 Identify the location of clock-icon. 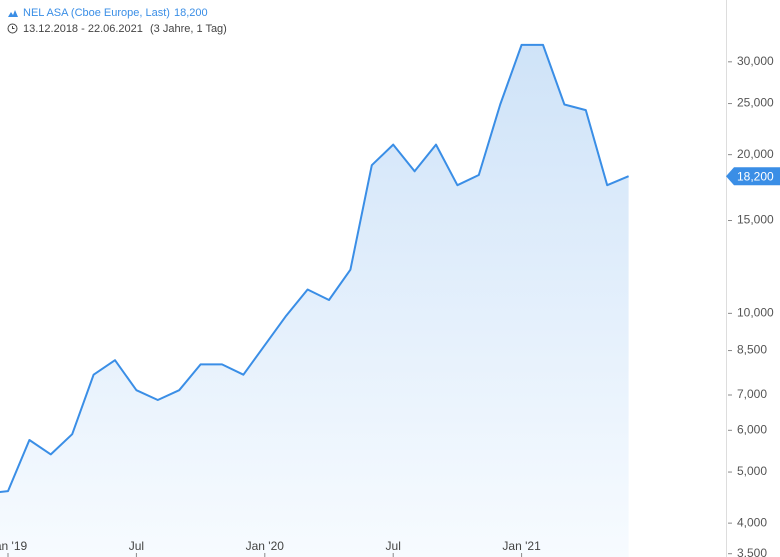
(12, 28).